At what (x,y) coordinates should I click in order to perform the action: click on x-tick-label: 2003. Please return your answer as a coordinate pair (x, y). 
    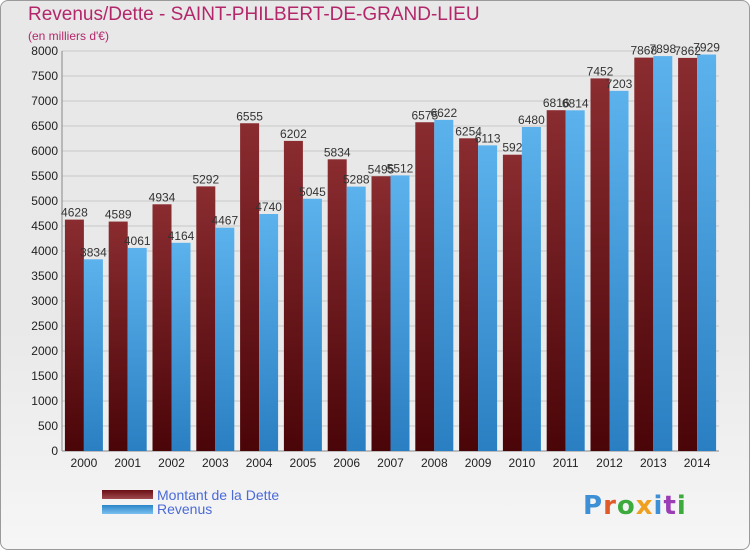
    Looking at the image, I should click on (215, 463).